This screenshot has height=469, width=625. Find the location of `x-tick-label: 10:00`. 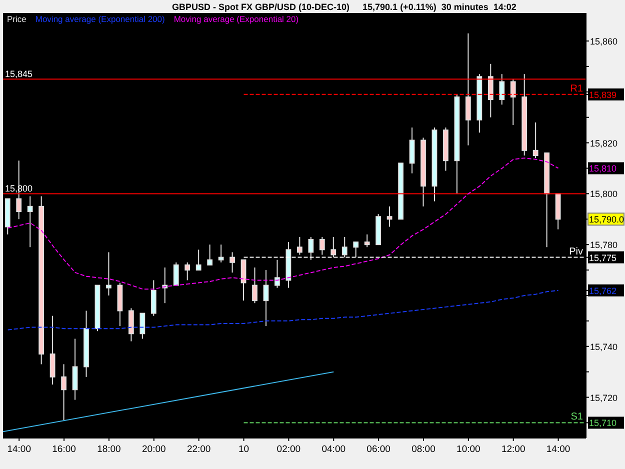

x-tick-label: 10:00 is located at coordinates (468, 449).